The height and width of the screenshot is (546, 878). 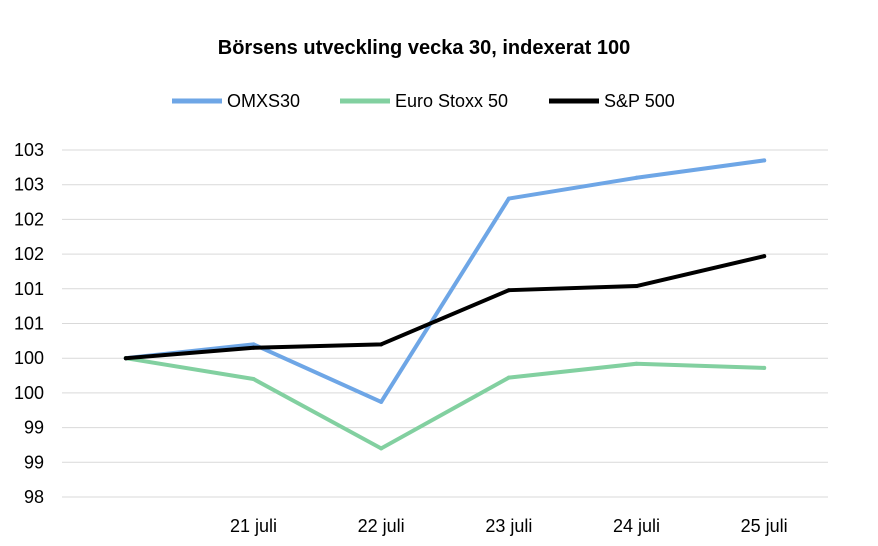 I want to click on x-tick-label: 23 juli, so click(x=508, y=526).